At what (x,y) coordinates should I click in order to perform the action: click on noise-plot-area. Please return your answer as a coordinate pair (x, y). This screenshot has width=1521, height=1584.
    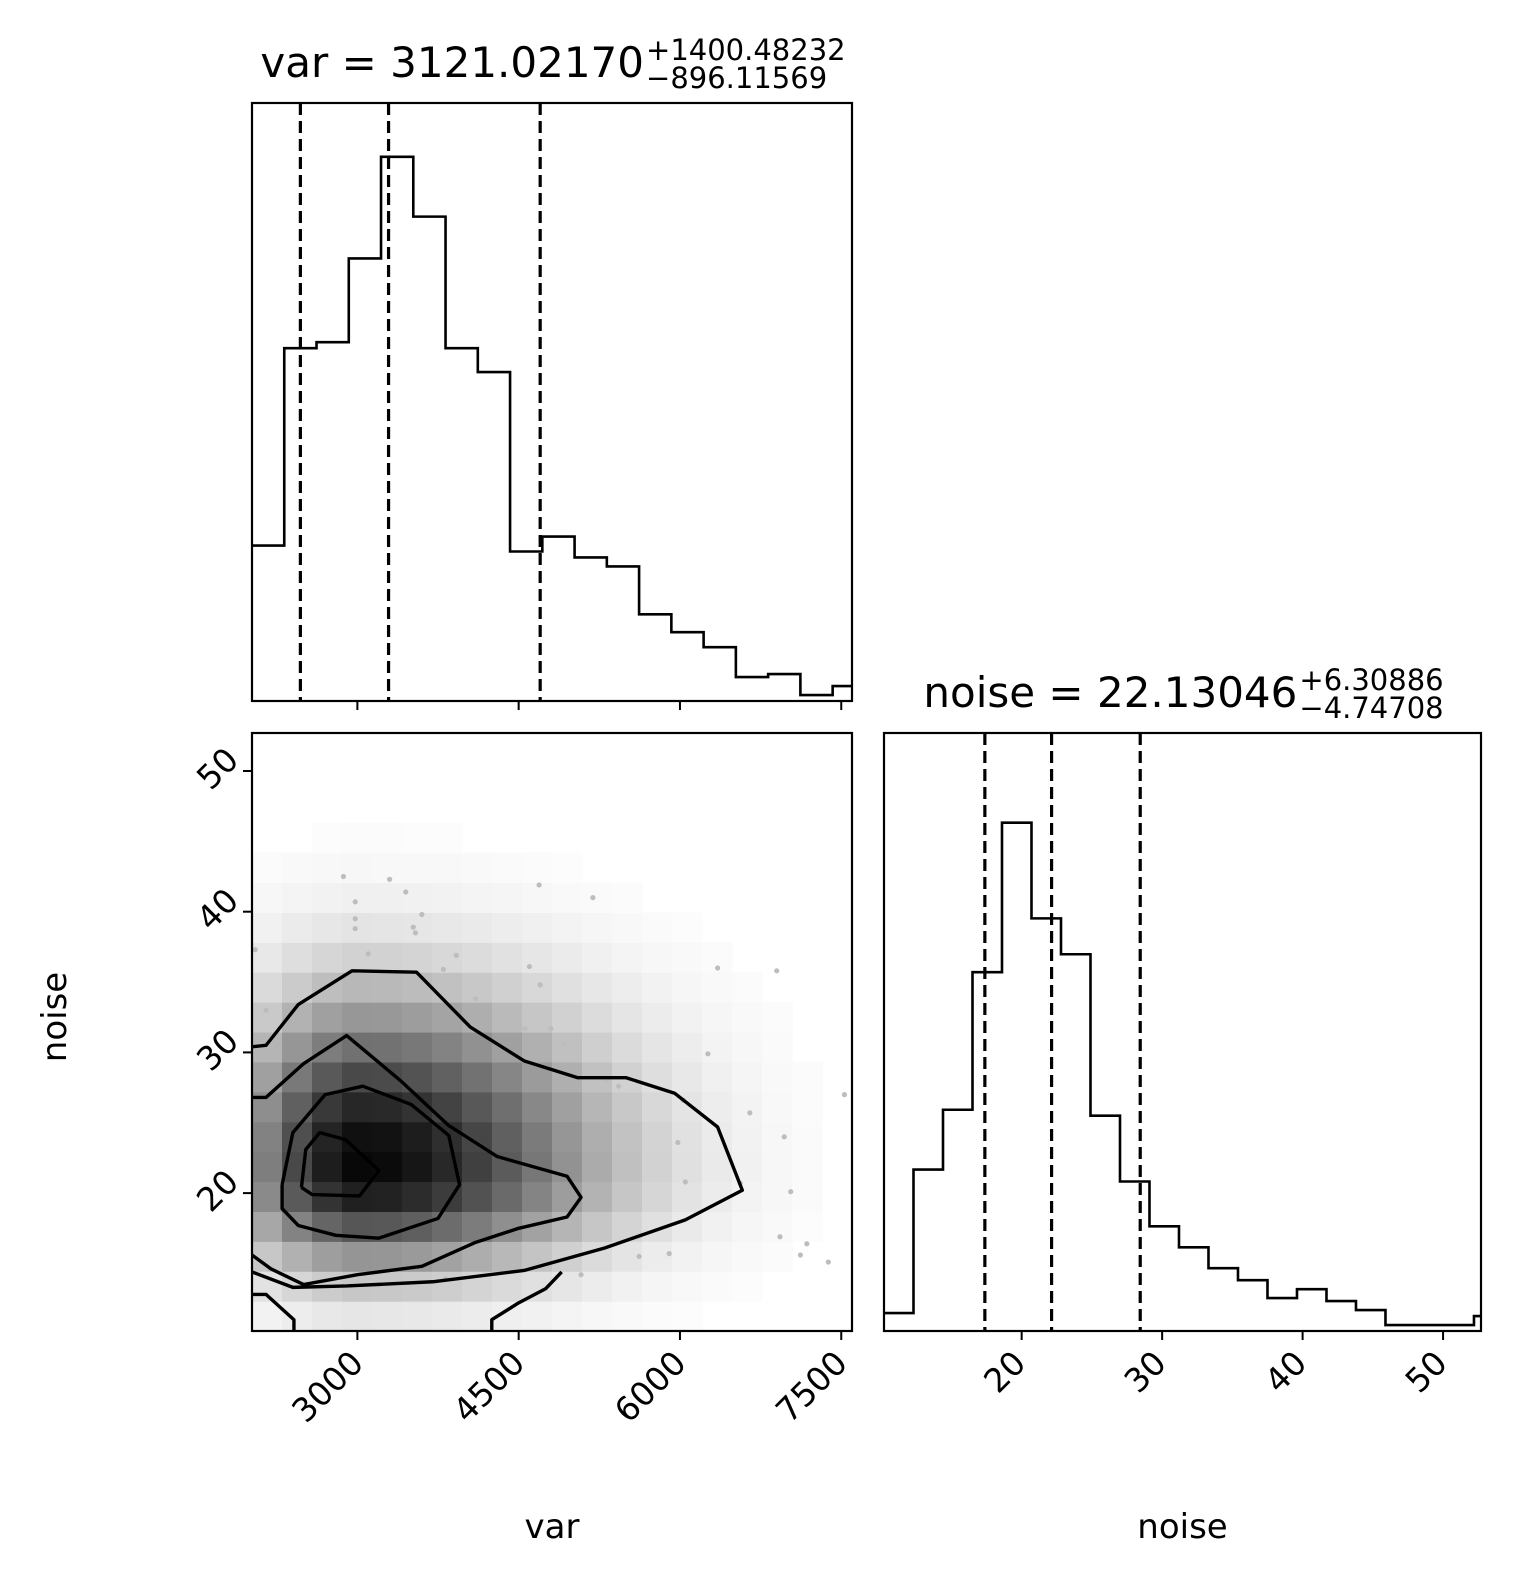
    Looking at the image, I should click on (1182, 1032).